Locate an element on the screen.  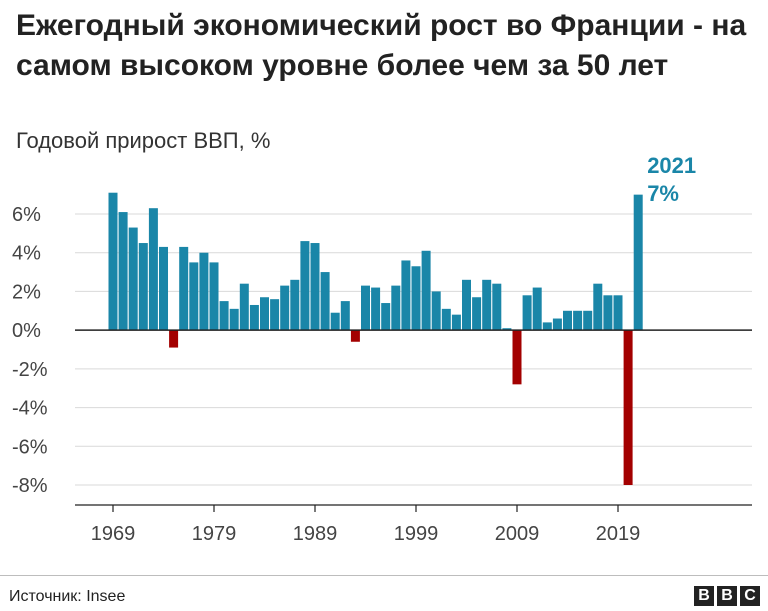
bbc-logo: B B C is located at coordinates (727, 596).